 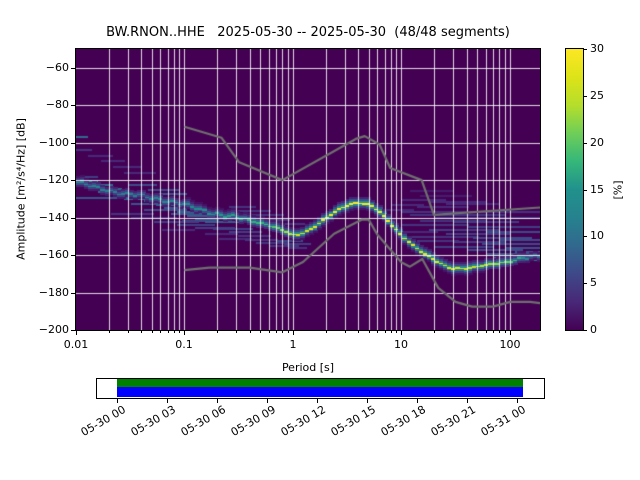 I want to click on y-tick-label: −200, so click(x=53, y=329).